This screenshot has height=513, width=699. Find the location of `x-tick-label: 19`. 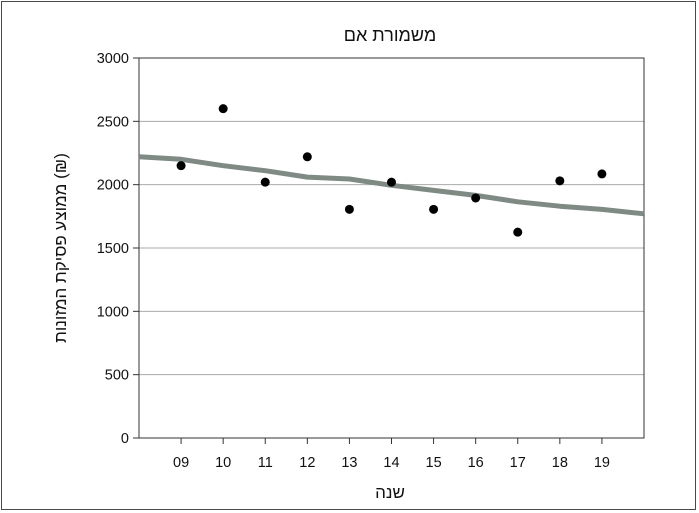

x-tick-label: 19 is located at coordinates (602, 463).